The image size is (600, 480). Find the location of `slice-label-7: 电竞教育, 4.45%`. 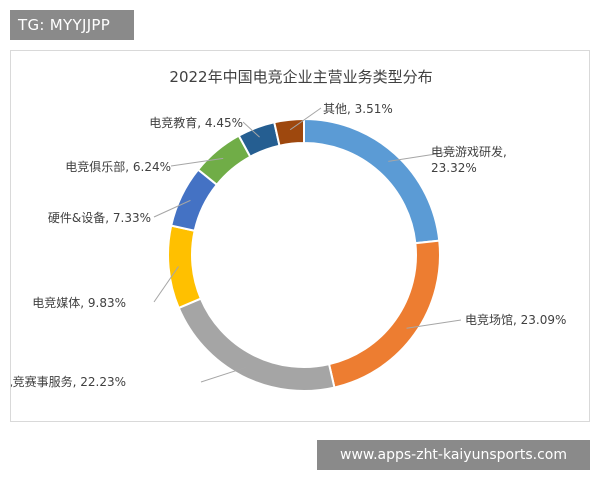

slice-label-7: 电竞教育, 4.45% is located at coordinates (196, 122).